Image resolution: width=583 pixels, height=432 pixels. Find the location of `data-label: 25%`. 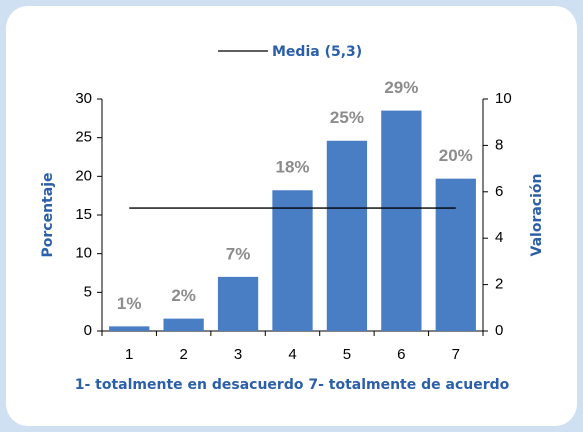

data-label: 25% is located at coordinates (347, 117).